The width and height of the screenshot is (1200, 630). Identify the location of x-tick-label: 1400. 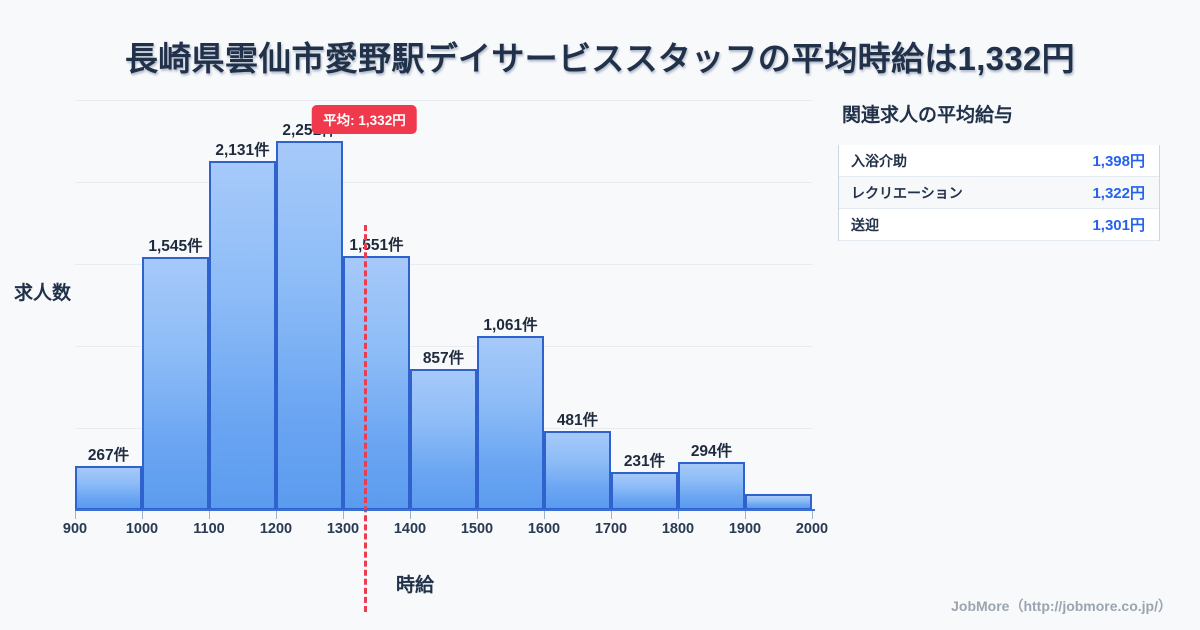
(410, 529).